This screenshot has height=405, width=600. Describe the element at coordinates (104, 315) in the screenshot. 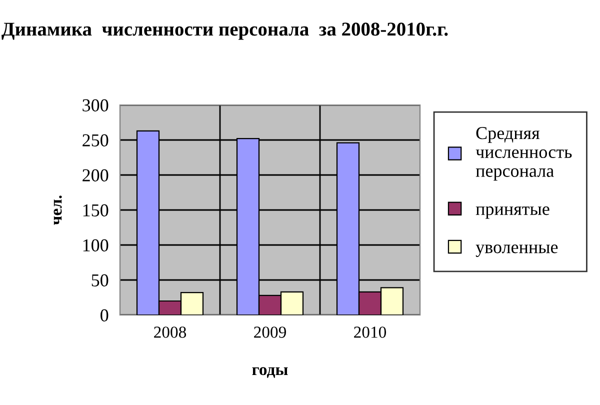

I see `y-tick-label: 0` at that location.